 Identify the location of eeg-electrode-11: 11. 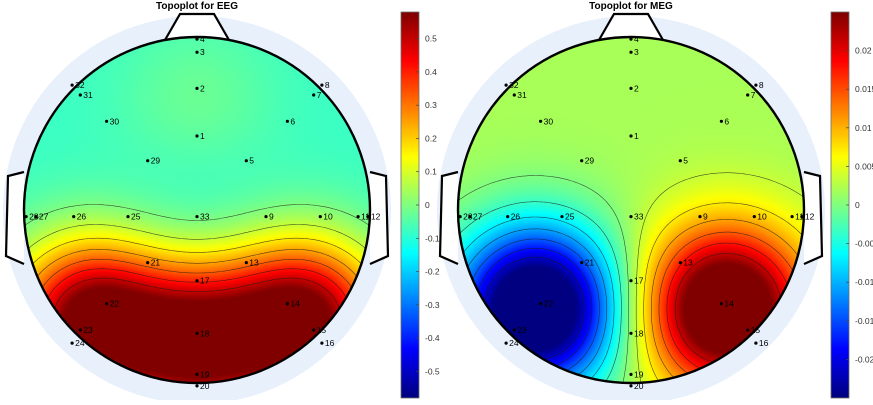
(363, 217).